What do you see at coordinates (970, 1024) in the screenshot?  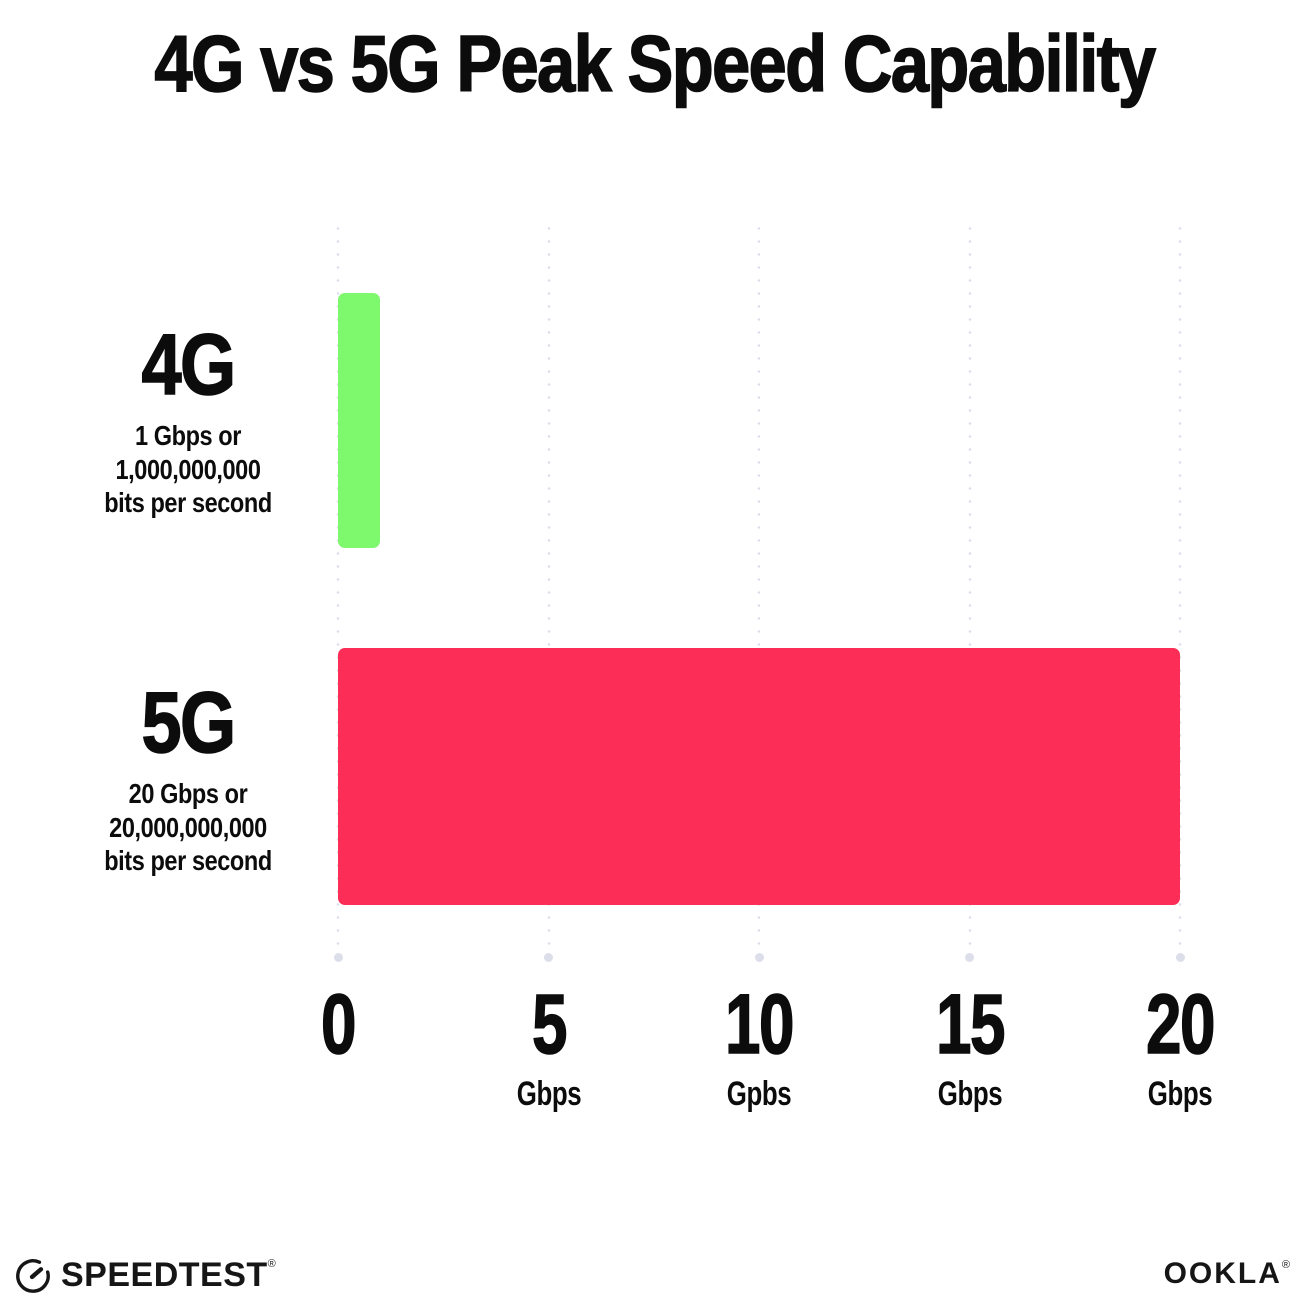 I see `x-tick-value: 15` at bounding box center [970, 1024].